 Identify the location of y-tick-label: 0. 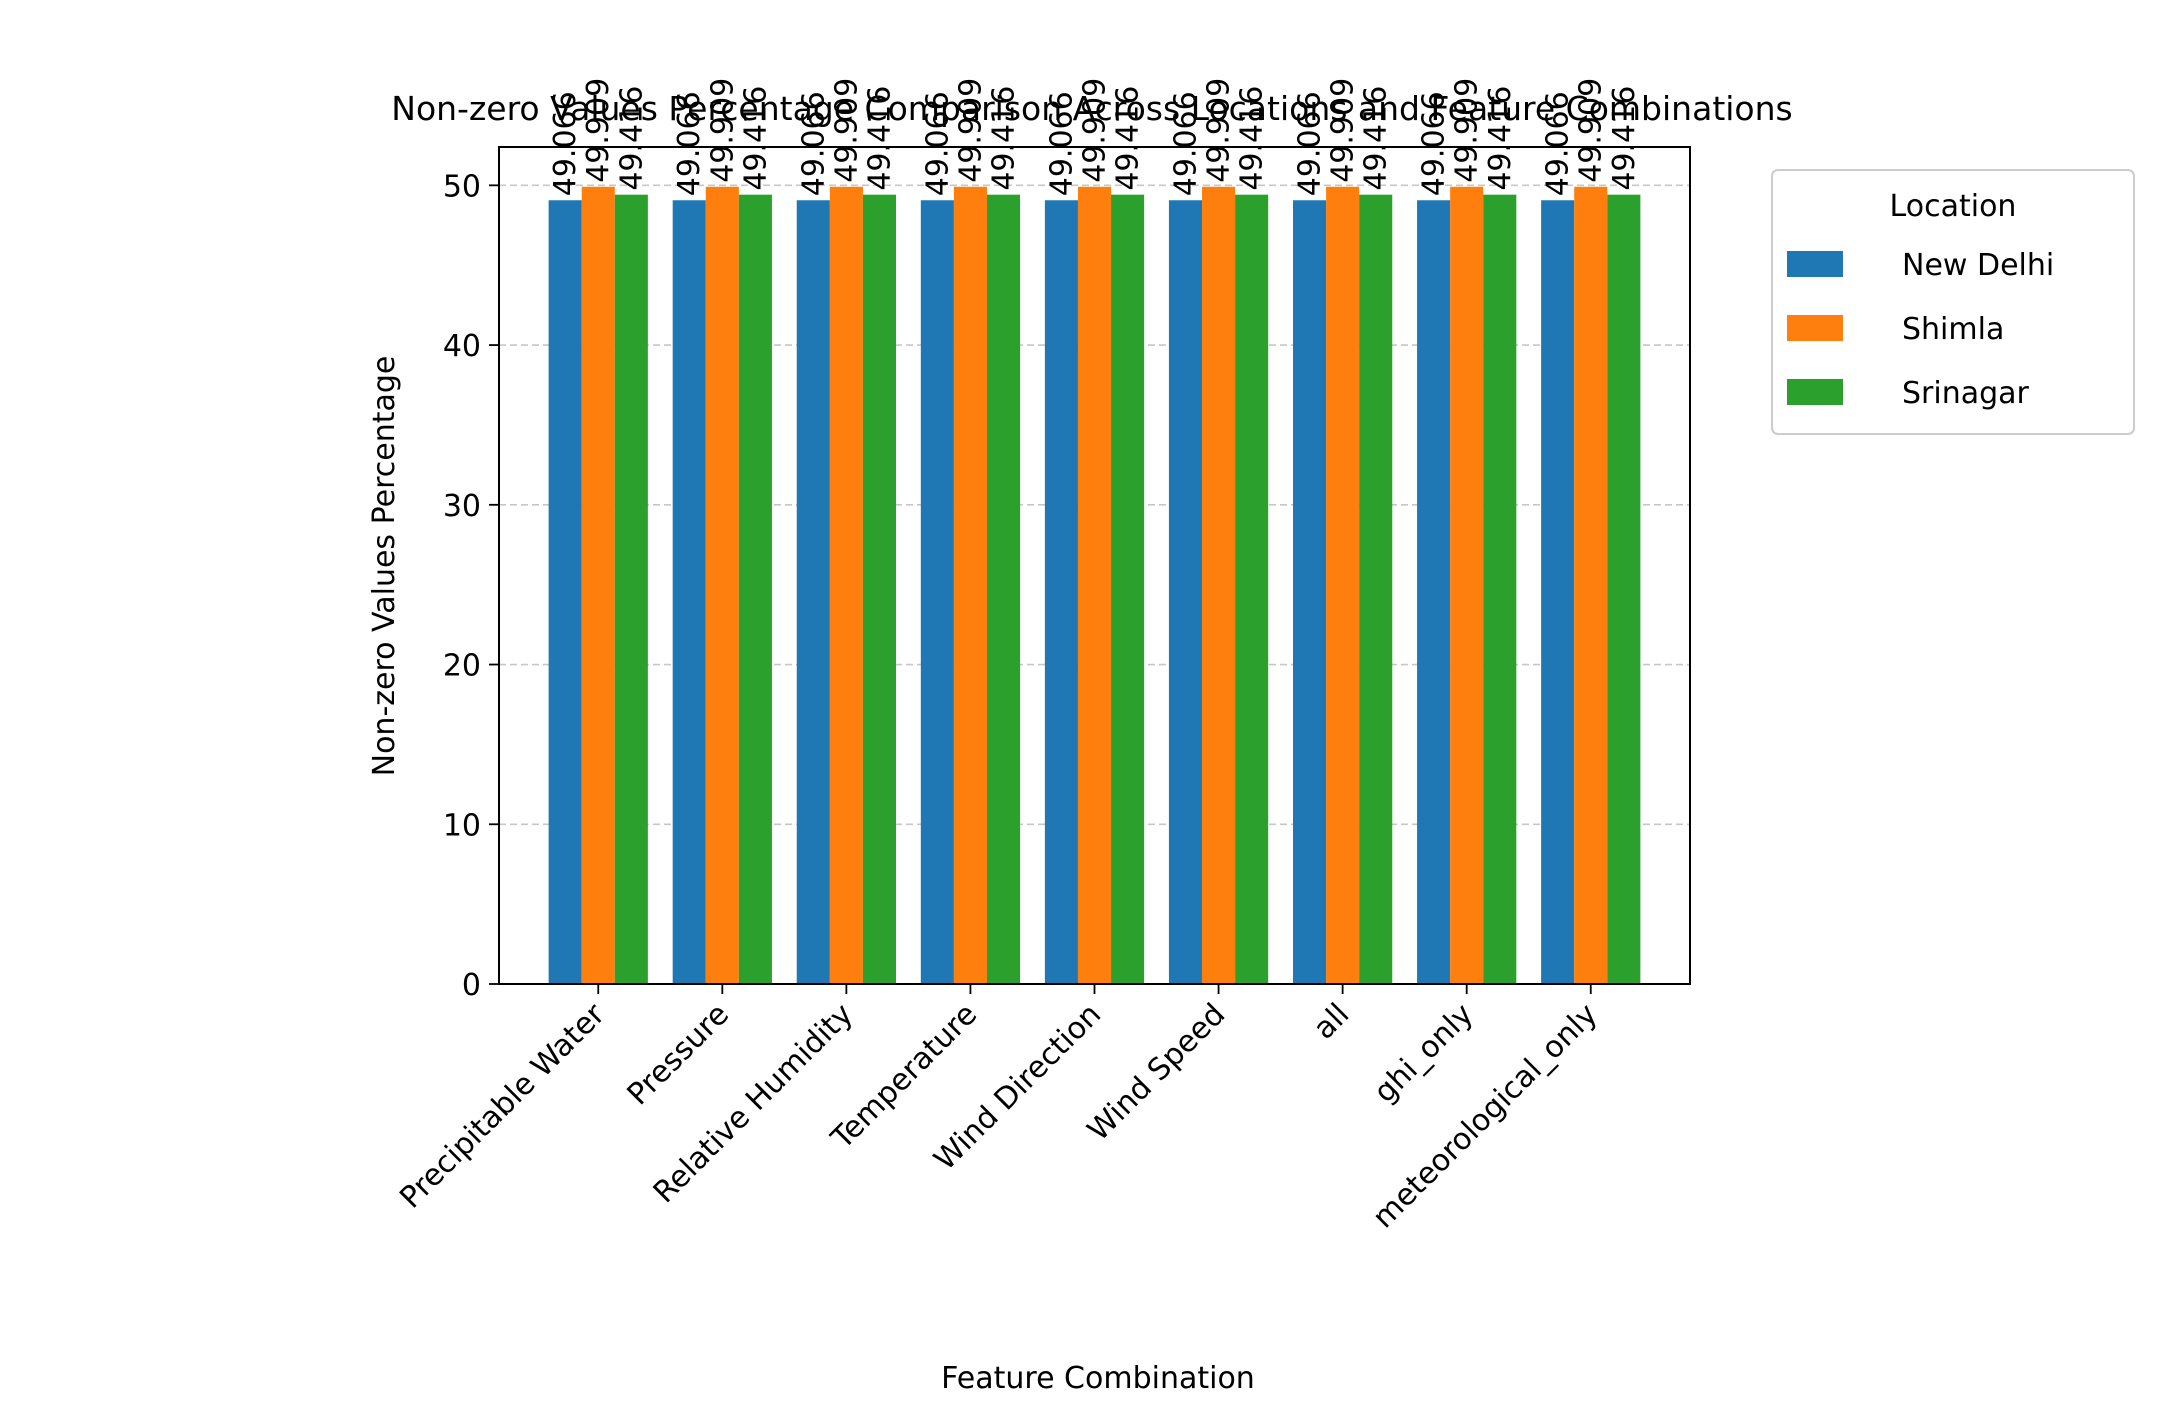
(471, 985).